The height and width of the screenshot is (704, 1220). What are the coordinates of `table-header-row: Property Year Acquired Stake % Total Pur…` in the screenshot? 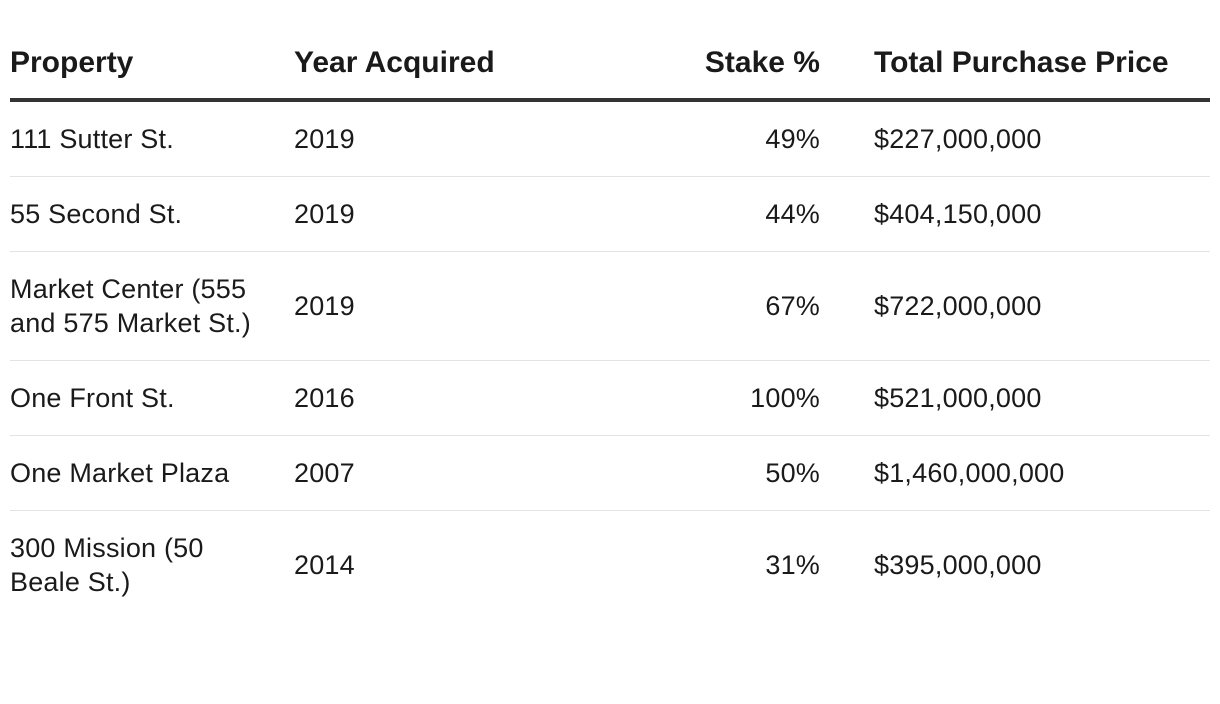 It's located at (610, 65).